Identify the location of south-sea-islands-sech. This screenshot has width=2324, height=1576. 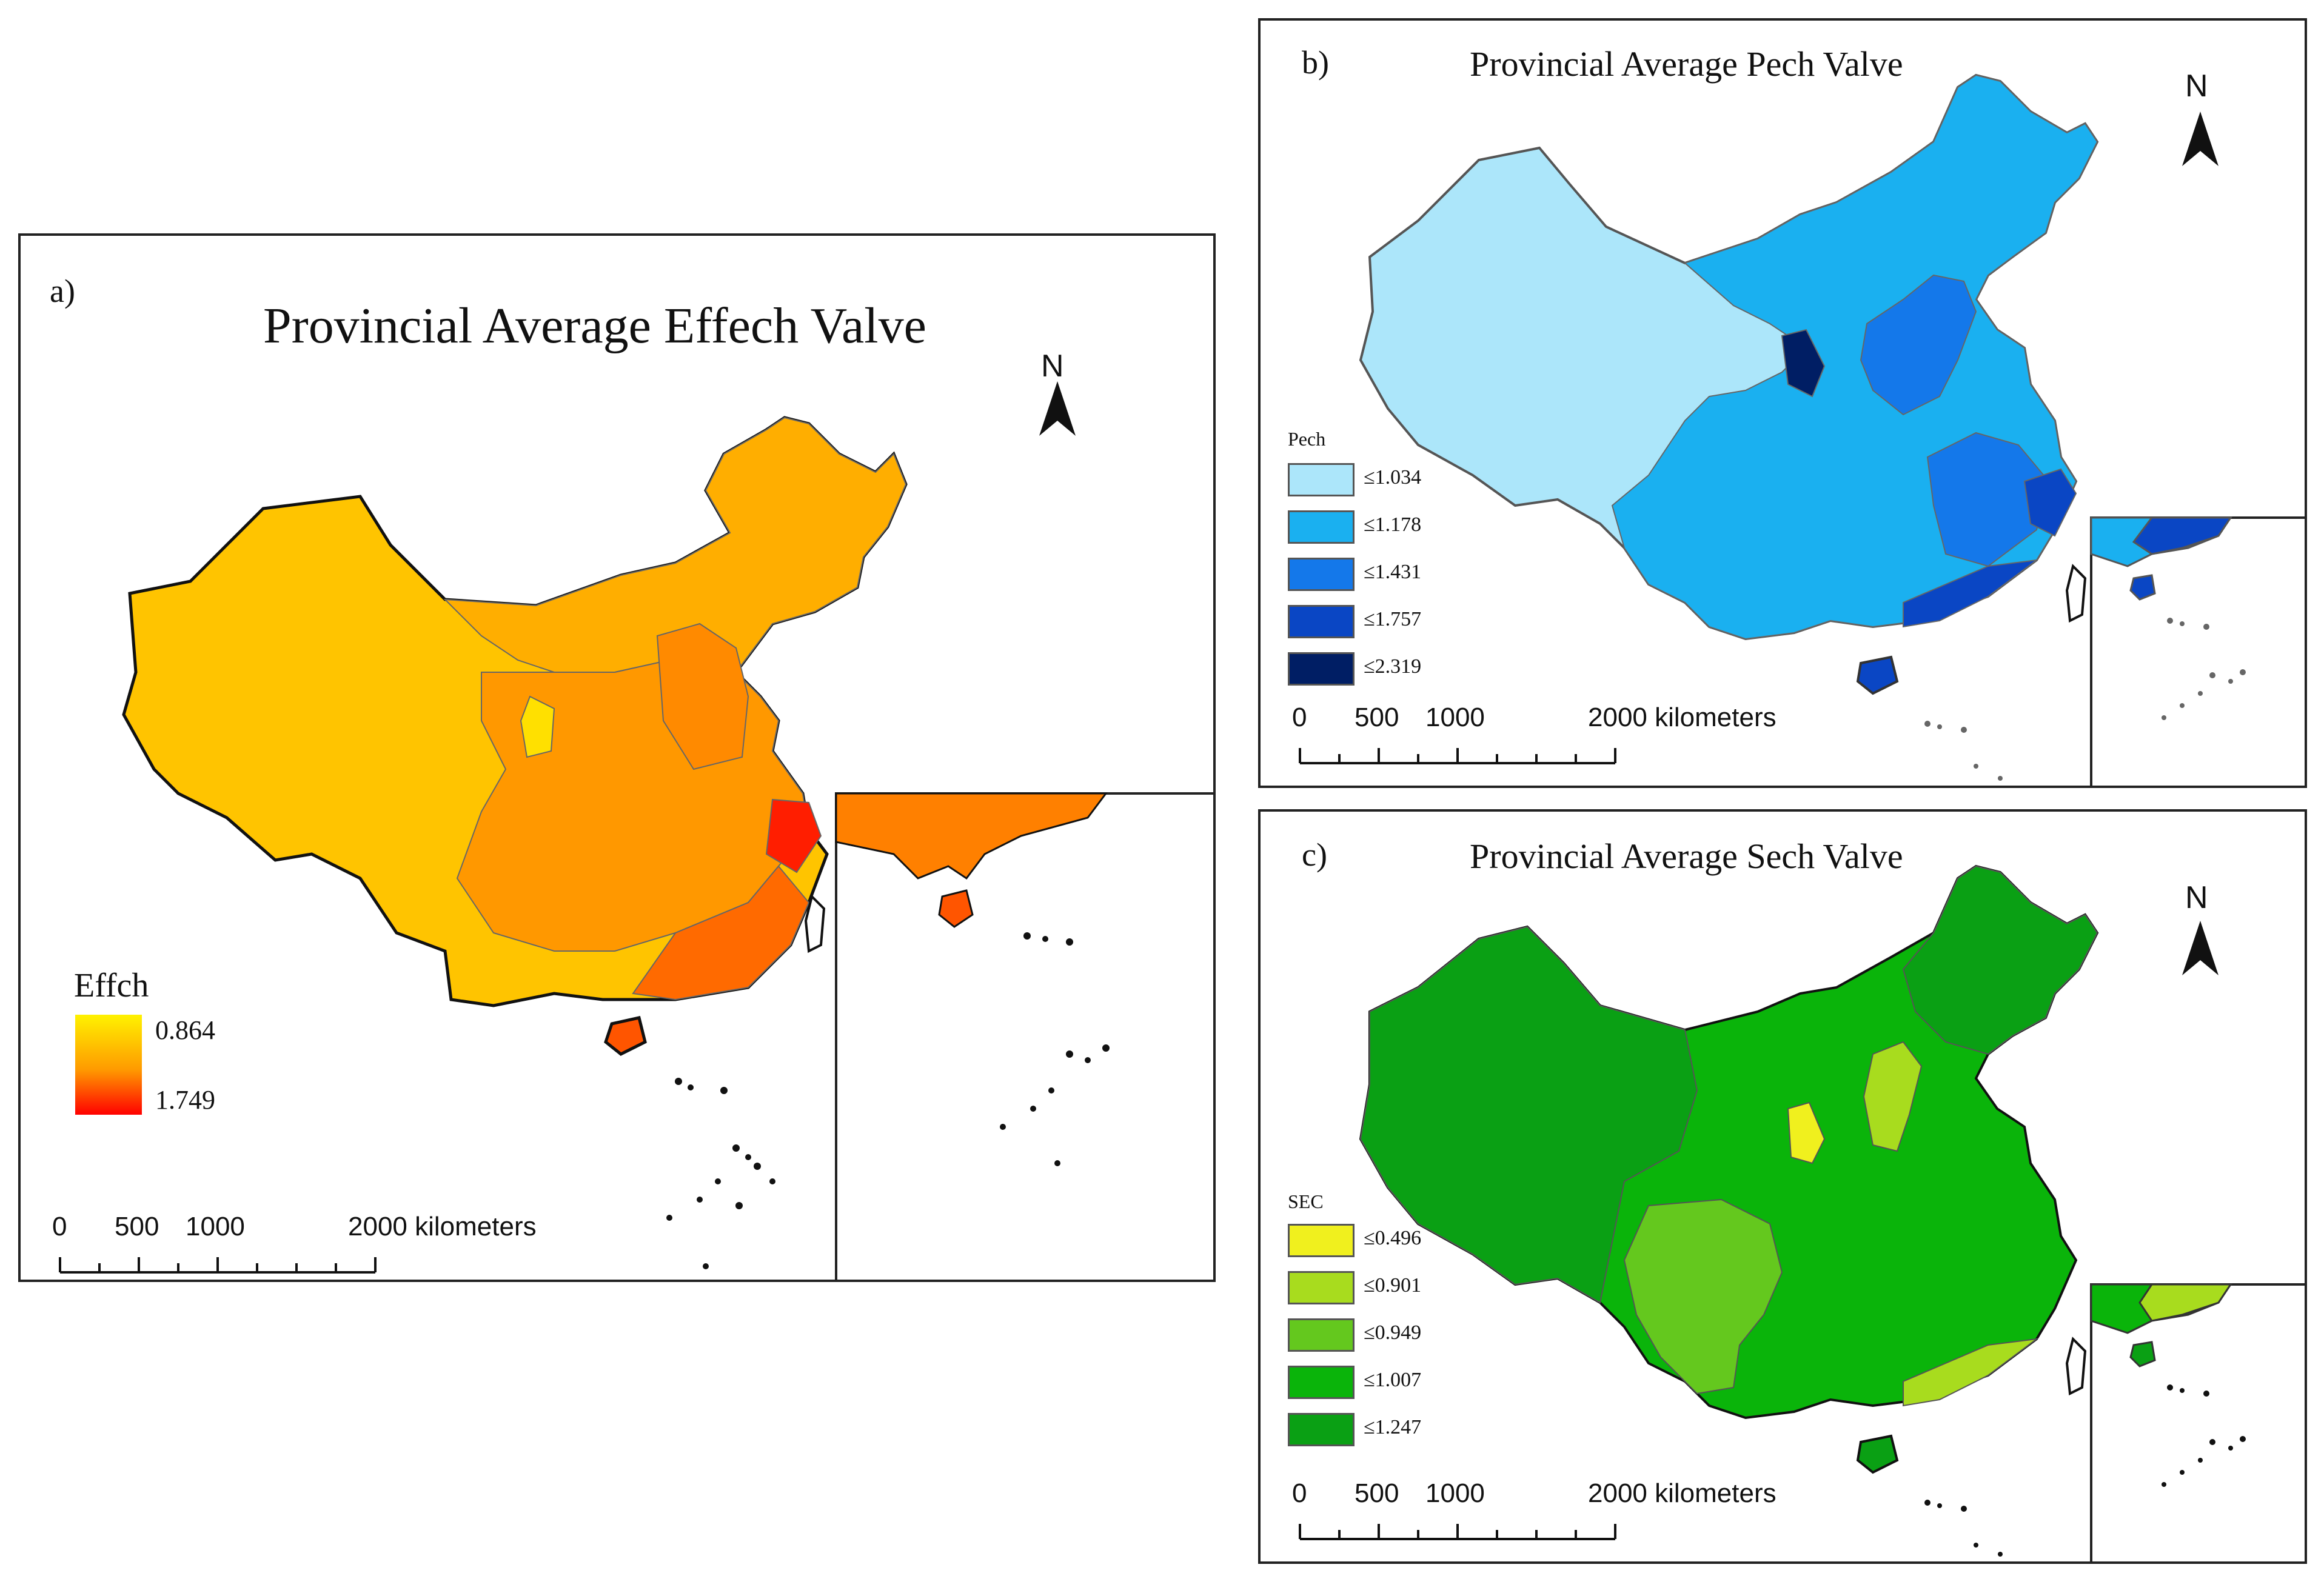
(2085, 1470).